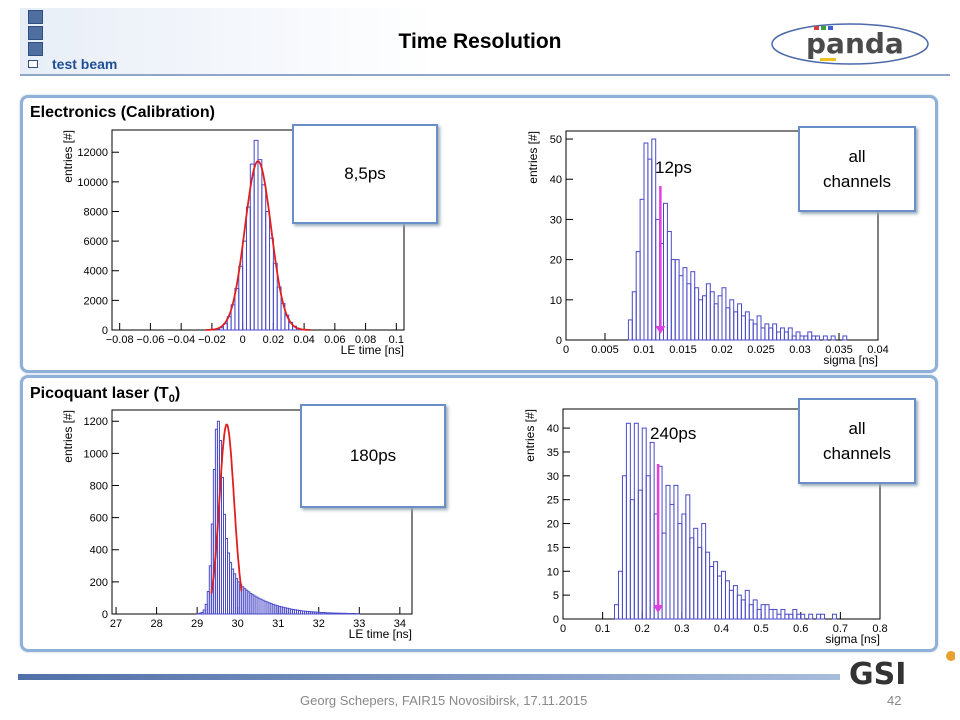  What do you see at coordinates (99, 551) in the screenshot?
I see `y-tick-label: 400` at bounding box center [99, 551].